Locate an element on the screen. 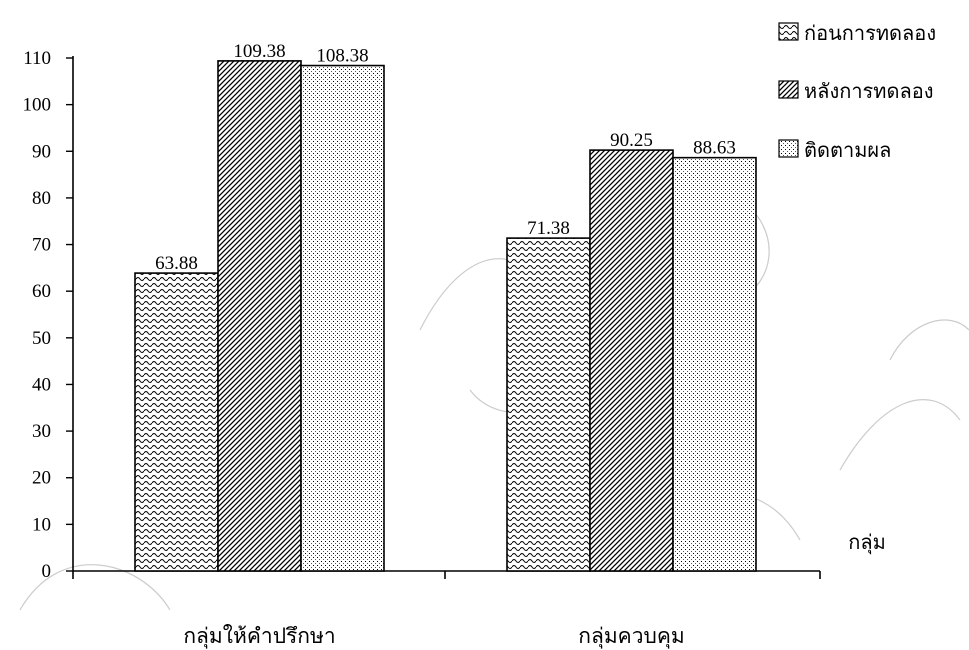 Image resolution: width=969 pixels, height=650 pixels. data-label: 109.38 is located at coordinates (259, 51).